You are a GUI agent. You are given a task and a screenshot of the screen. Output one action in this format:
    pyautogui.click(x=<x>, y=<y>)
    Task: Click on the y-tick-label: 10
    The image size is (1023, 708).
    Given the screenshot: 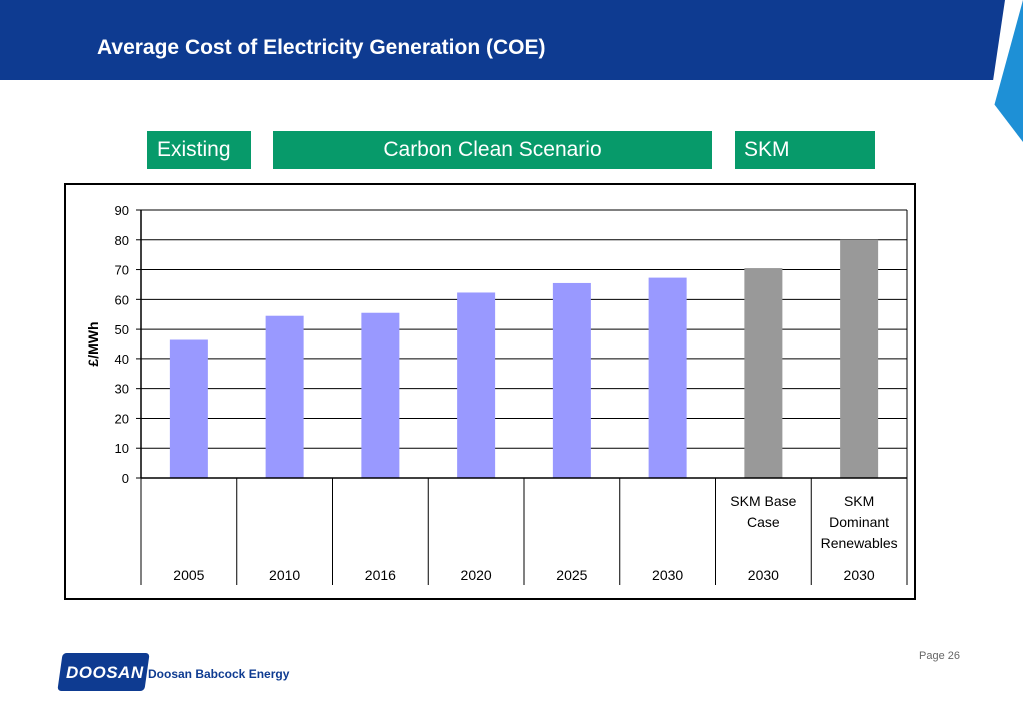 What is the action you would take?
    pyautogui.click(x=122, y=448)
    